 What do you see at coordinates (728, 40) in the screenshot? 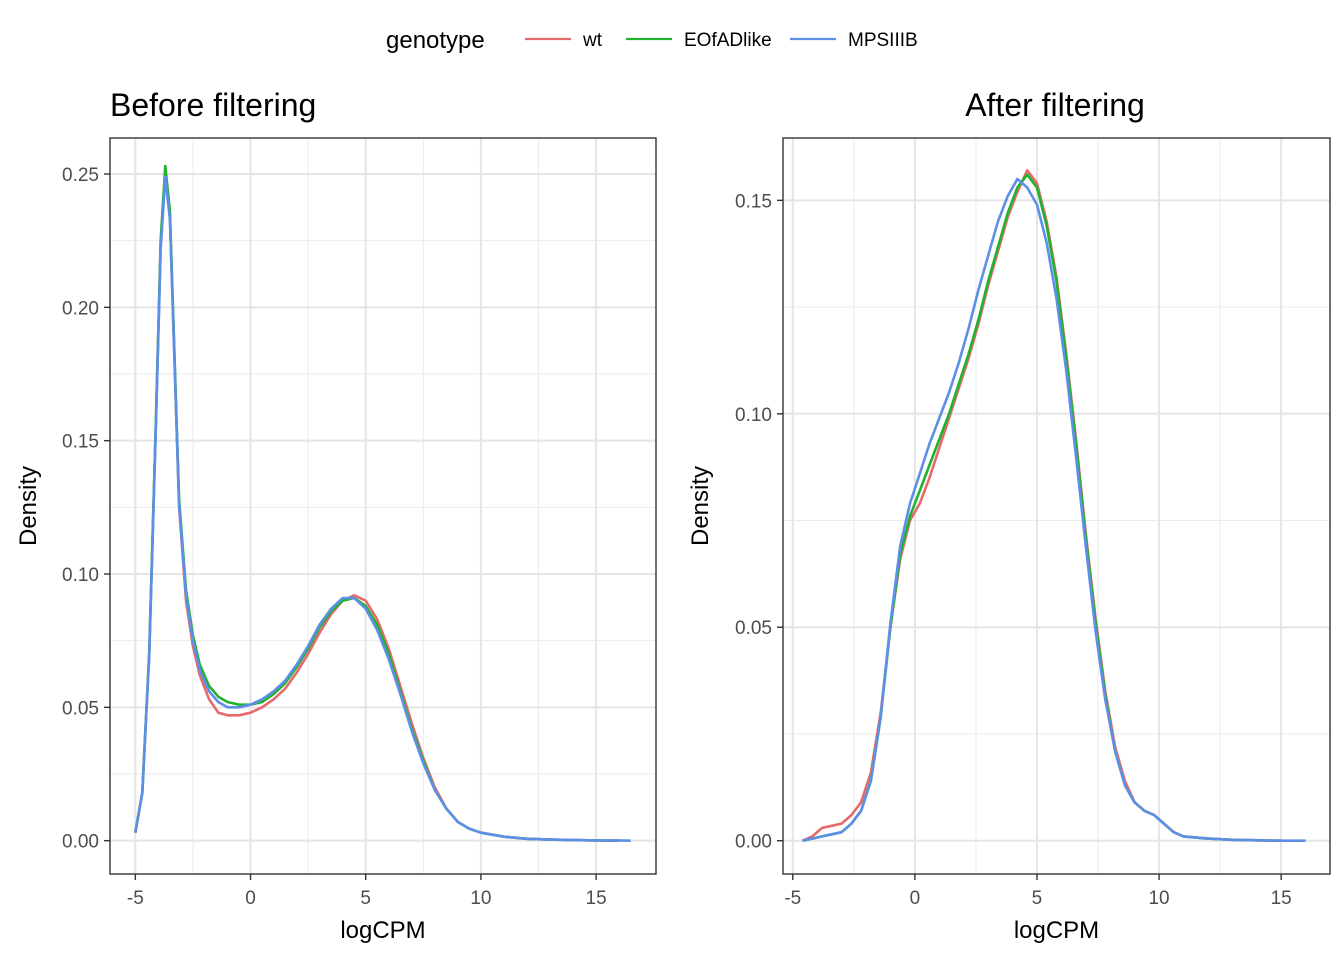
I see `legend-label-eofadlike: EOfADlike` at bounding box center [728, 40].